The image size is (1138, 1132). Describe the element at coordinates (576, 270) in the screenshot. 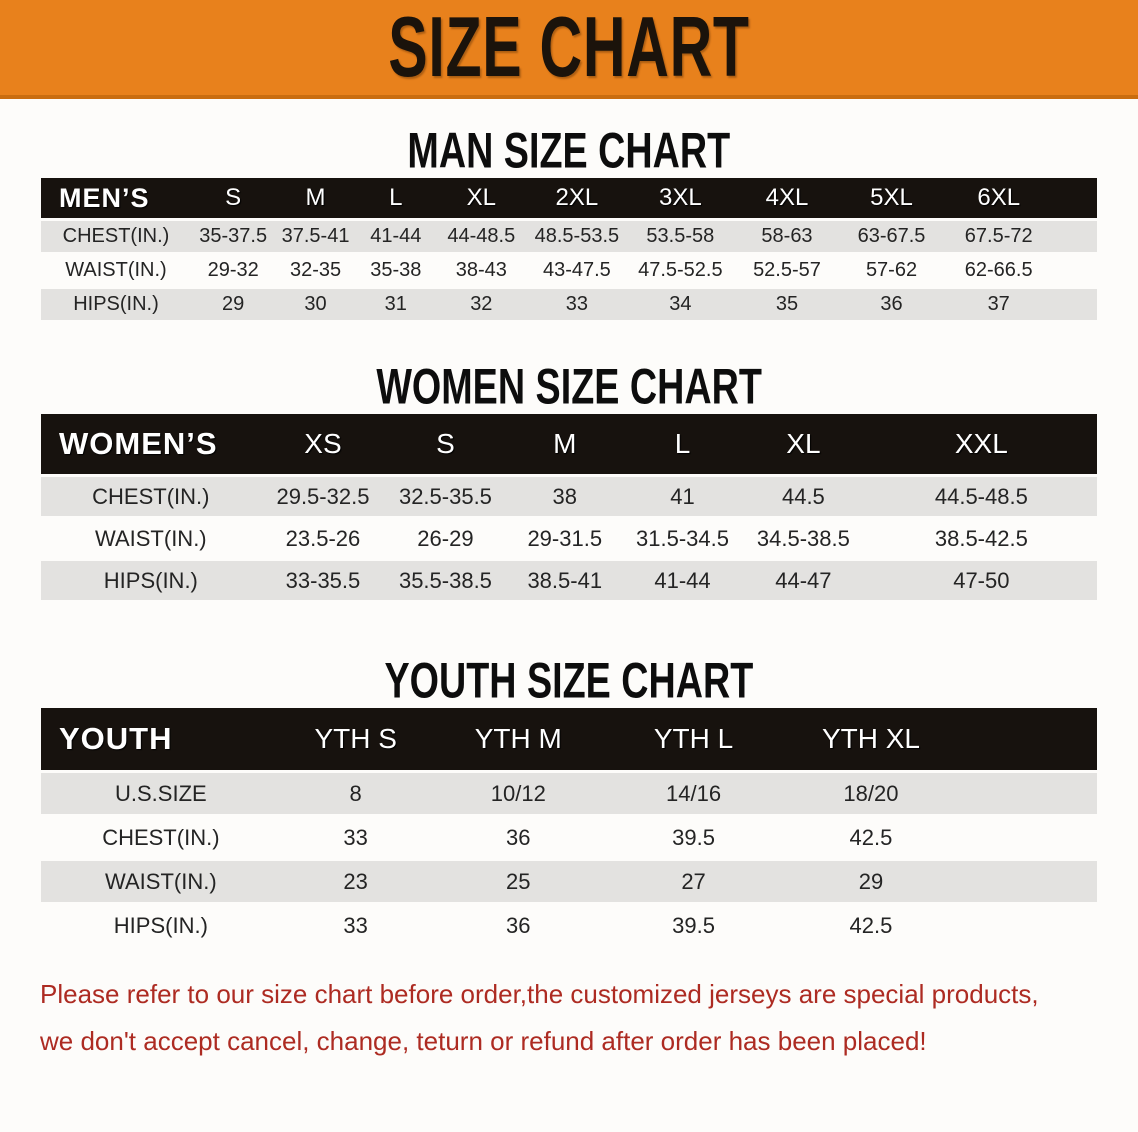

I see `value-cell: 43-47.5` at that location.